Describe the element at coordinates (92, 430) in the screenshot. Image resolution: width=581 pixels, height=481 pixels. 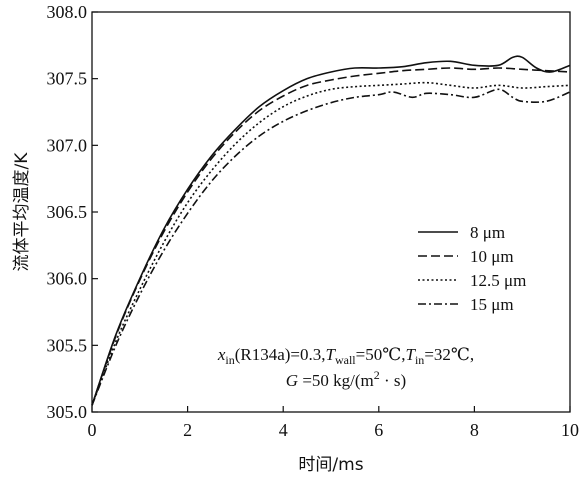
I see `x-tick-label: 0` at that location.